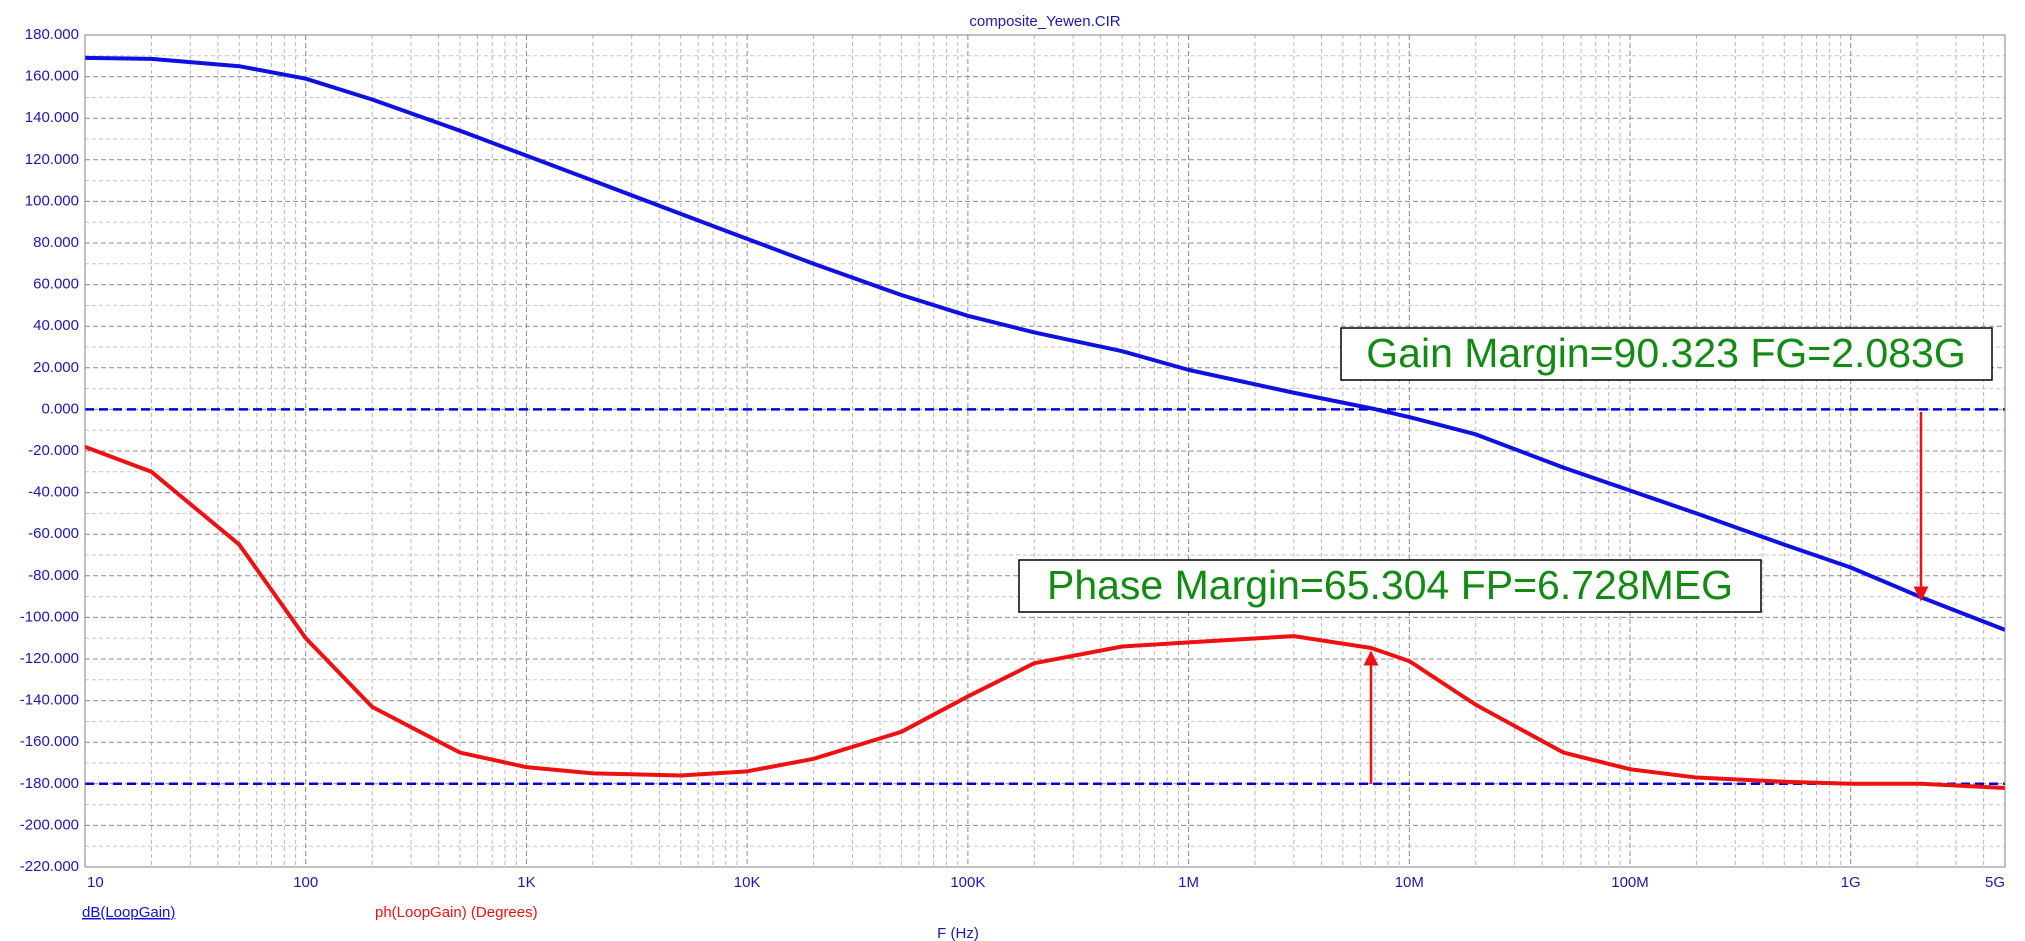 The height and width of the screenshot is (941, 2025). I want to click on y-tick-label: 80.000, so click(56, 242).